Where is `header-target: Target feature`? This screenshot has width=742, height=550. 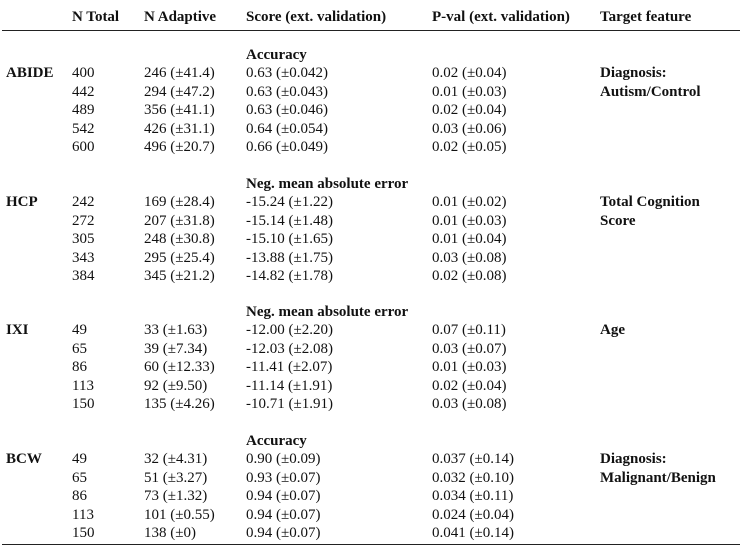
header-target: Target feature is located at coordinates (646, 17).